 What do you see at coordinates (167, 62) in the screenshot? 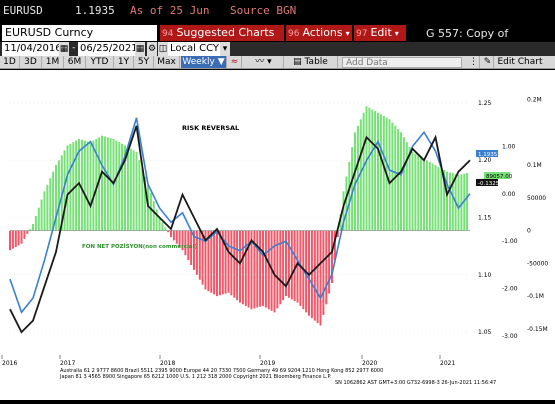
I see `tab-max: Max` at bounding box center [167, 62].